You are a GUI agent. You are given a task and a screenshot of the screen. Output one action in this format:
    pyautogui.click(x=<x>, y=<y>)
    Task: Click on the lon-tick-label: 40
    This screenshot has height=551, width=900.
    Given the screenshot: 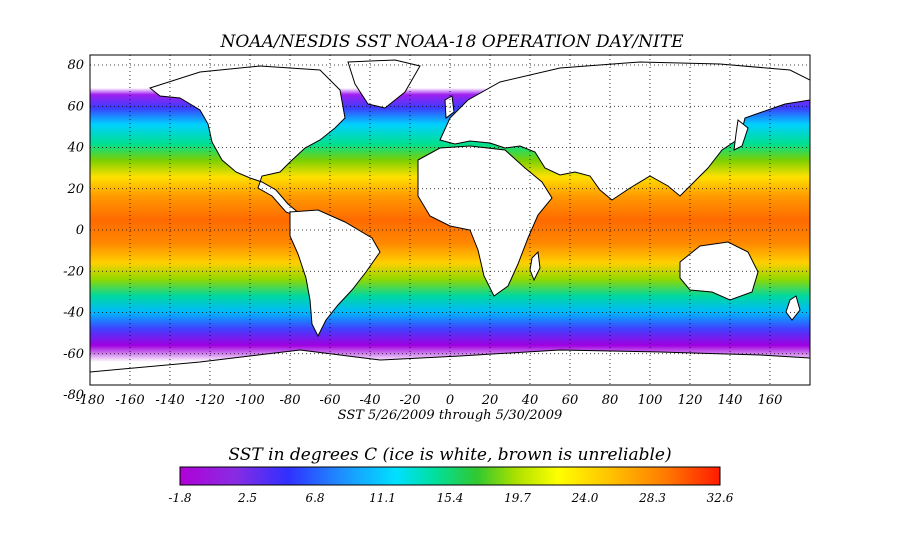 What is the action you would take?
    pyautogui.click(x=530, y=400)
    